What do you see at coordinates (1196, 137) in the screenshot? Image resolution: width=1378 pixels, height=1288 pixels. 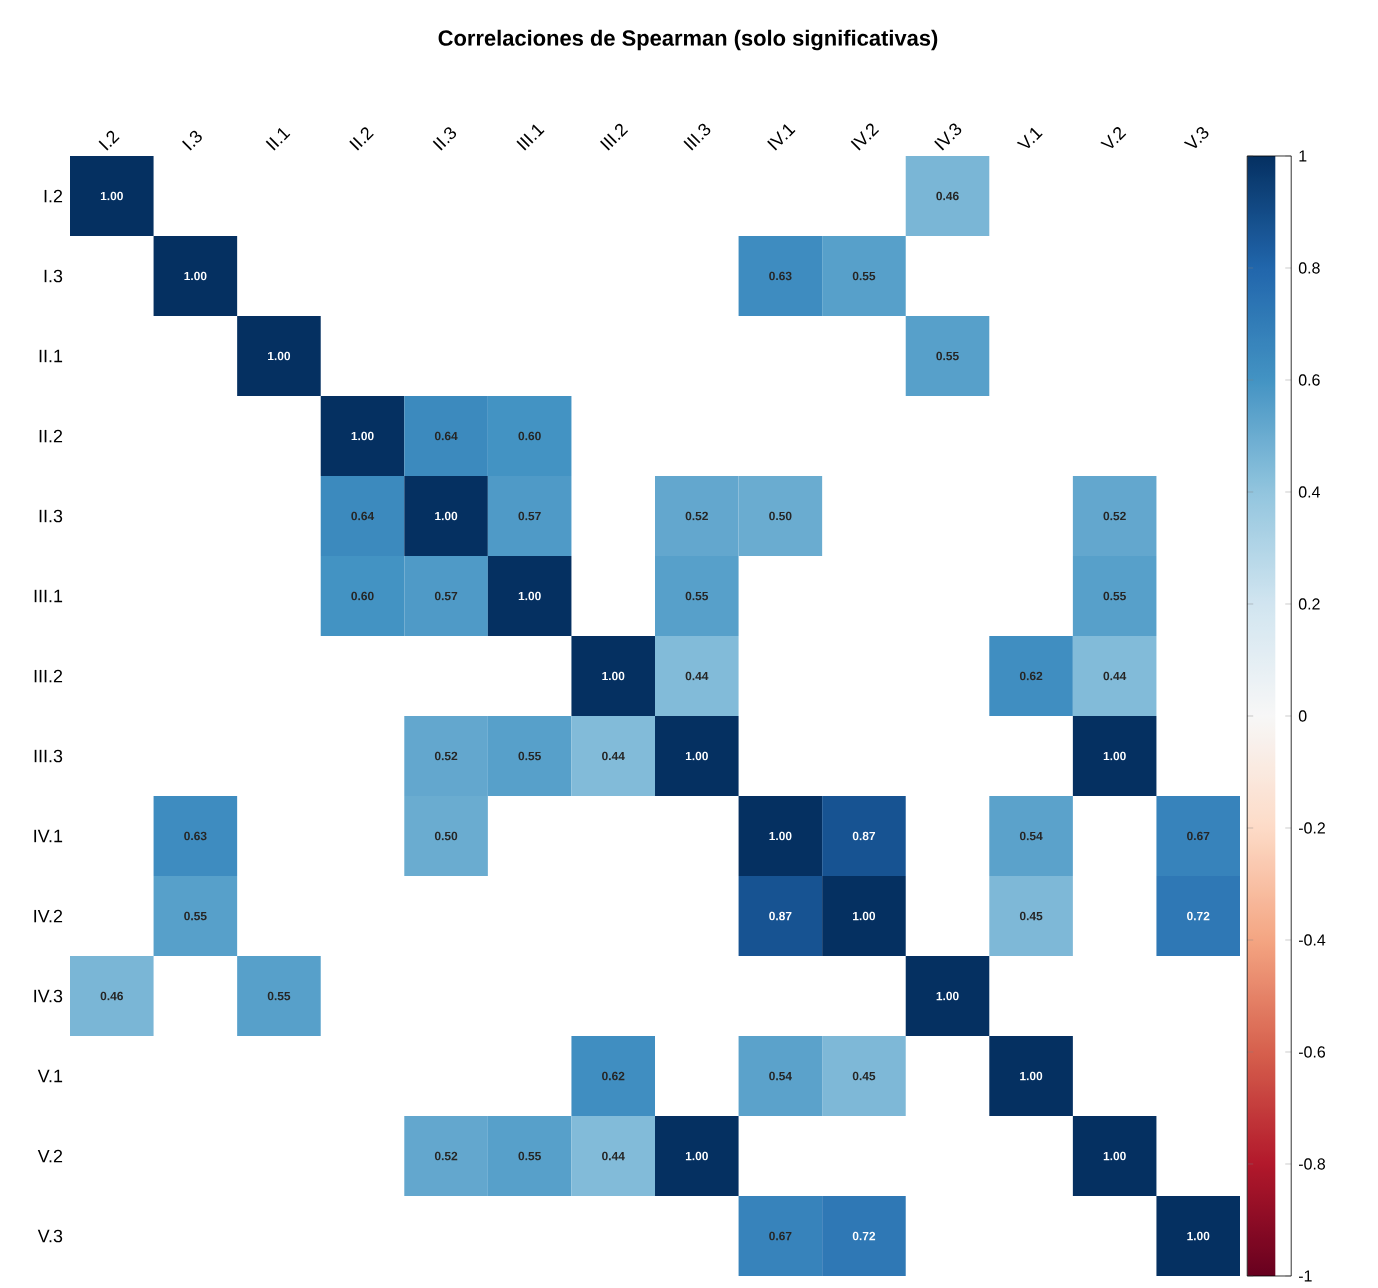 I see `x-tick-label: V.3` at bounding box center [1196, 137].